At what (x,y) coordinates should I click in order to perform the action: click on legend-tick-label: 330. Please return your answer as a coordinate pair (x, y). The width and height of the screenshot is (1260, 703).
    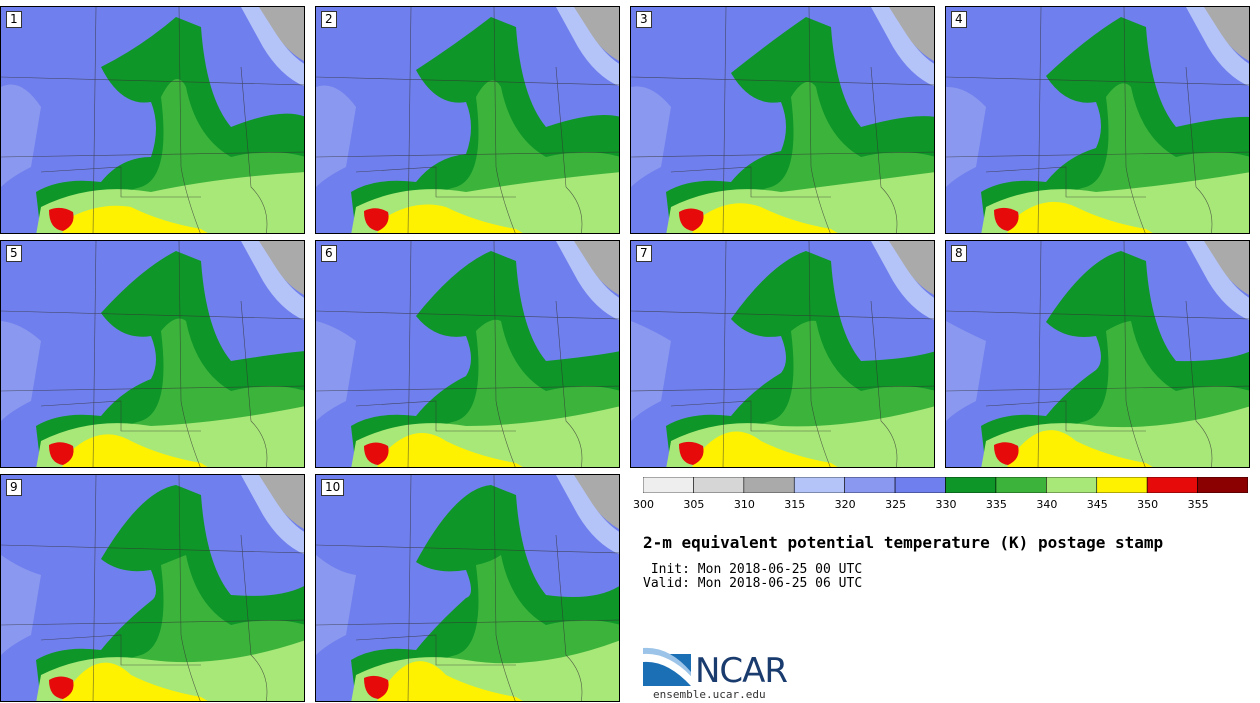
    Looking at the image, I should click on (946, 504).